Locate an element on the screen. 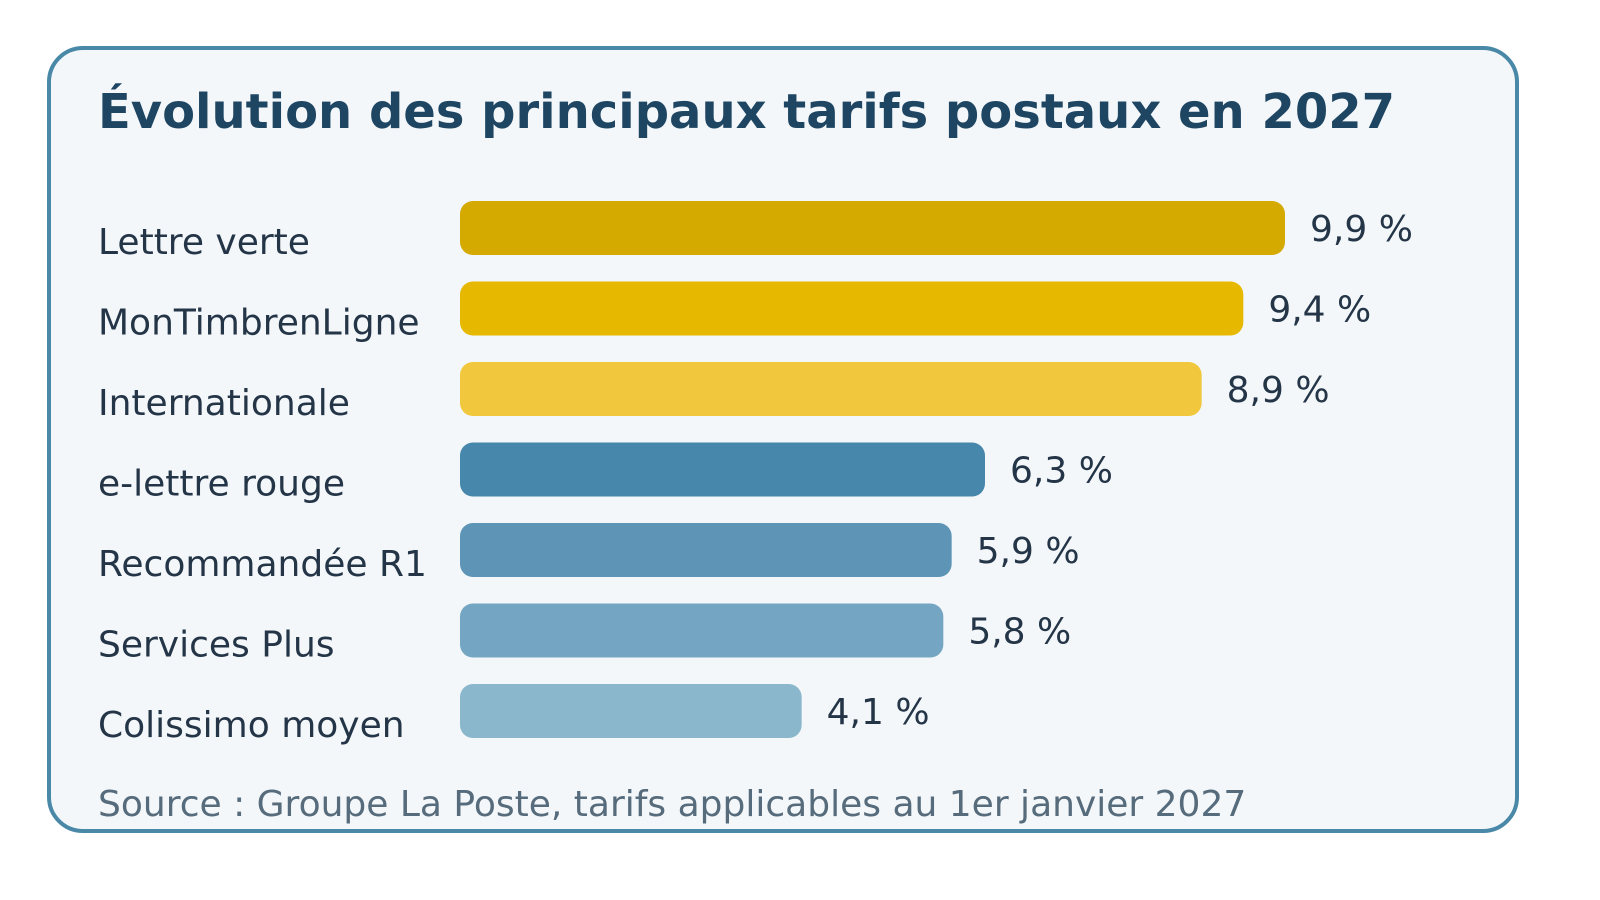  value-label: 5,9 % is located at coordinates (1028, 551).